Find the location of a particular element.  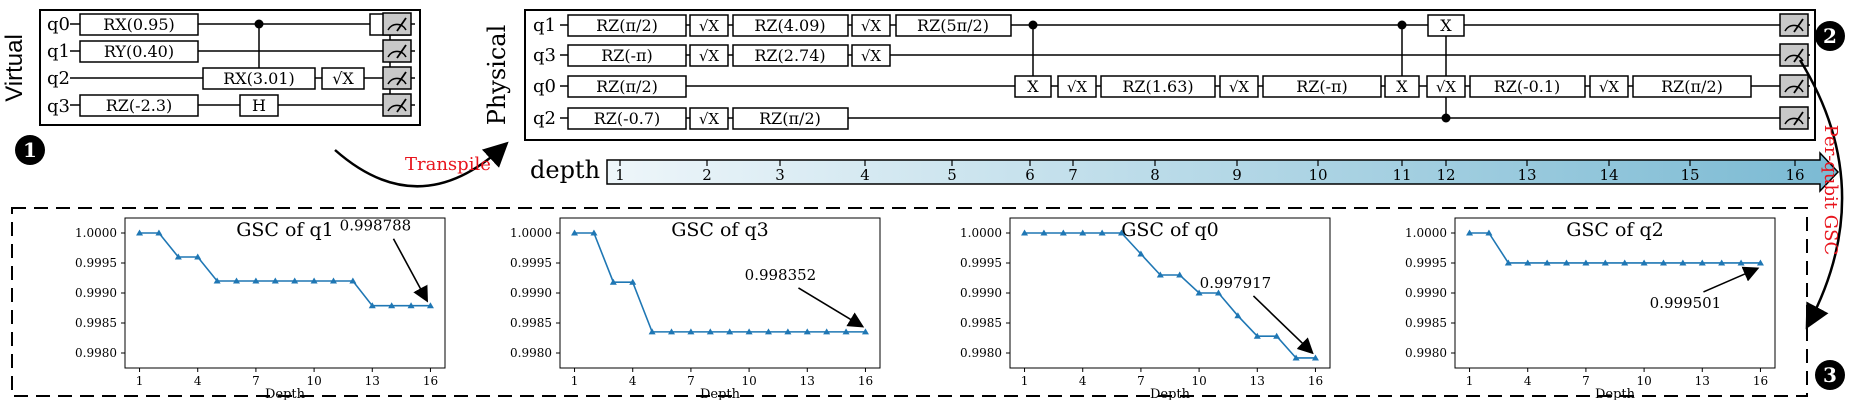

transpile-label: Transpile is located at coordinates (448, 164).